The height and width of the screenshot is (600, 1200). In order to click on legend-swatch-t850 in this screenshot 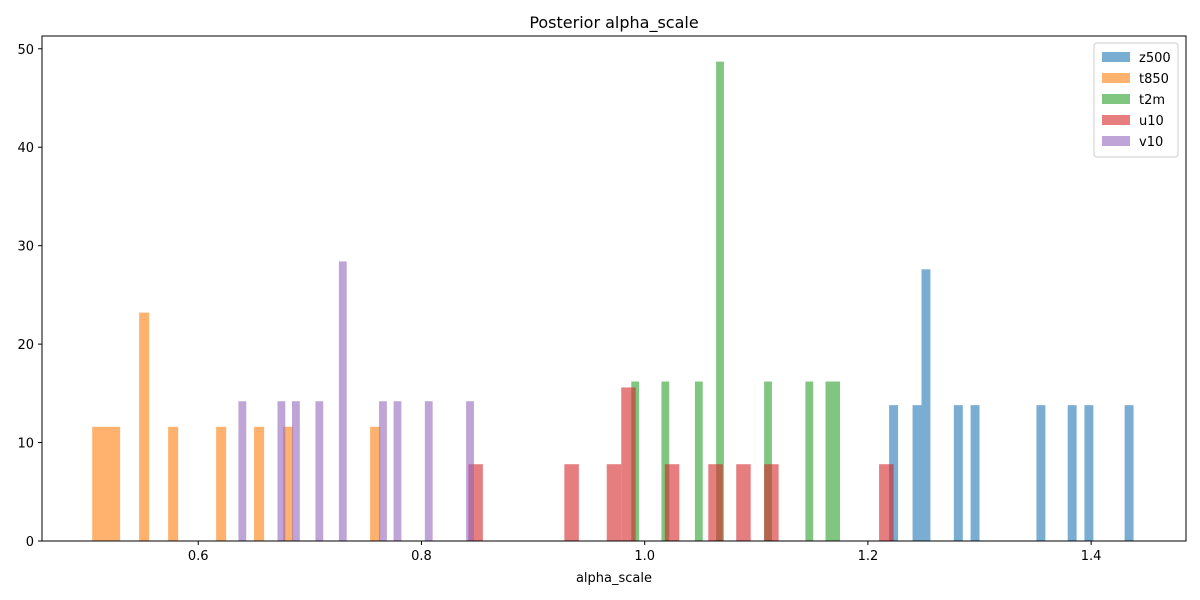, I will do `click(1116, 78)`.